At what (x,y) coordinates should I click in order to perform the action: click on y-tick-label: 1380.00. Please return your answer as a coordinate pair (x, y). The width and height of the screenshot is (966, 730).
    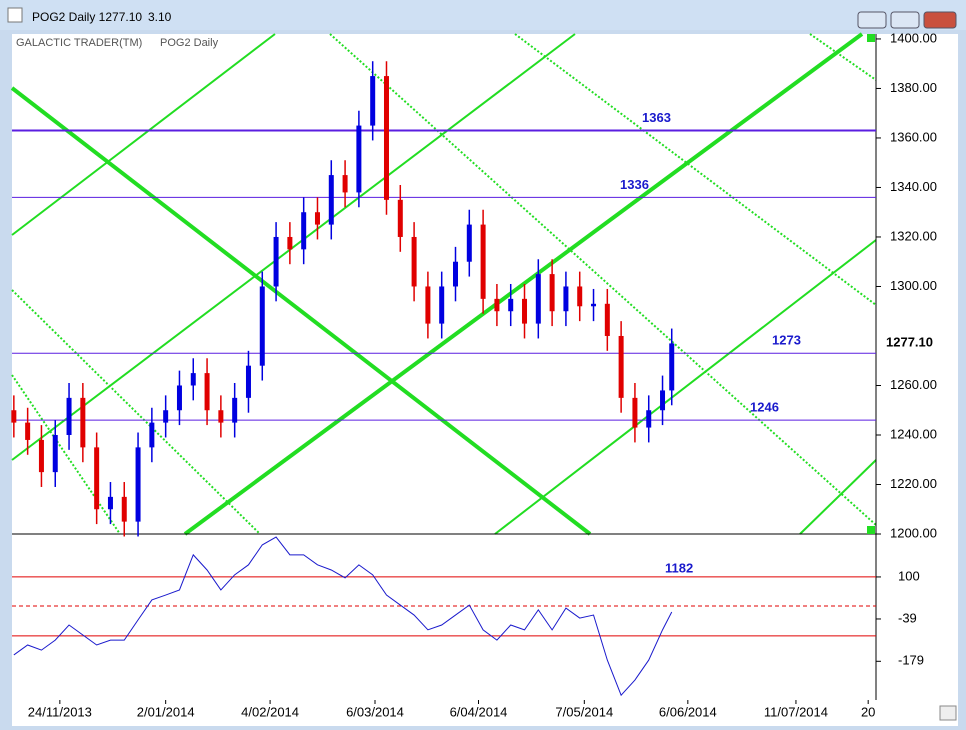
    Looking at the image, I should click on (913, 87).